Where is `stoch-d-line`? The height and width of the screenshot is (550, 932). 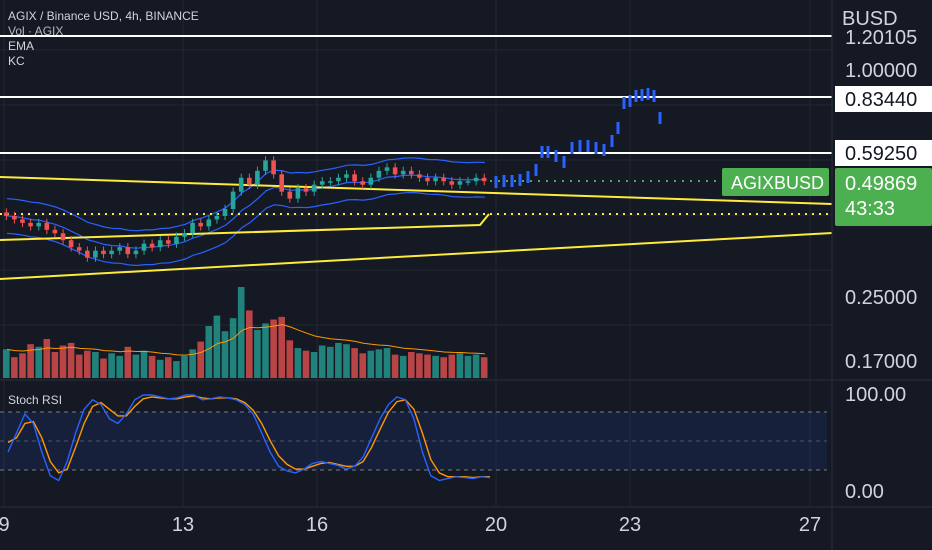 stoch-d-line is located at coordinates (248, 437).